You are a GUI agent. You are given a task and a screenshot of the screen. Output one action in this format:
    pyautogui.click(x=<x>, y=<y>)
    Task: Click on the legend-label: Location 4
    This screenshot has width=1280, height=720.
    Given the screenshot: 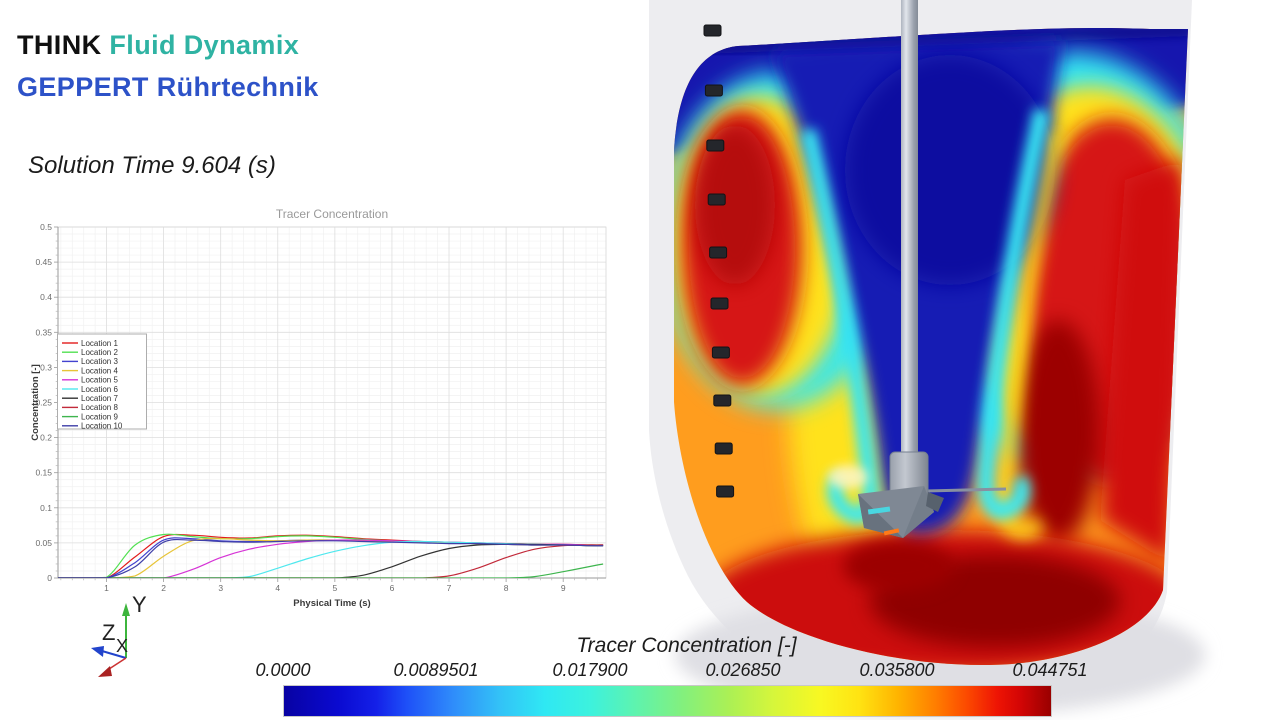 What is the action you would take?
    pyautogui.click(x=99, y=370)
    